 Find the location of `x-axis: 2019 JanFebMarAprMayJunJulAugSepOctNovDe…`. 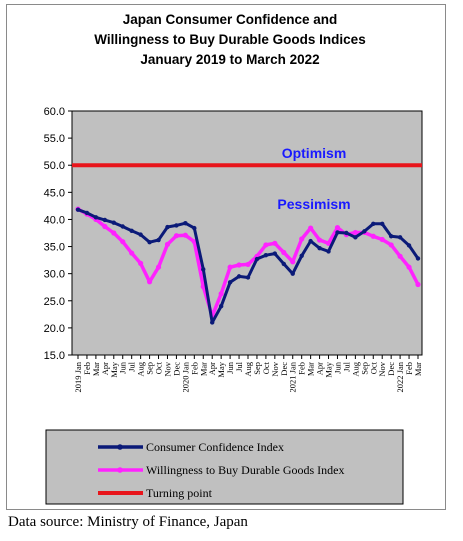

x-axis: 2019 JanFebMarAprMayJunJulAugSepOctNovDe… is located at coordinates (248, 373).